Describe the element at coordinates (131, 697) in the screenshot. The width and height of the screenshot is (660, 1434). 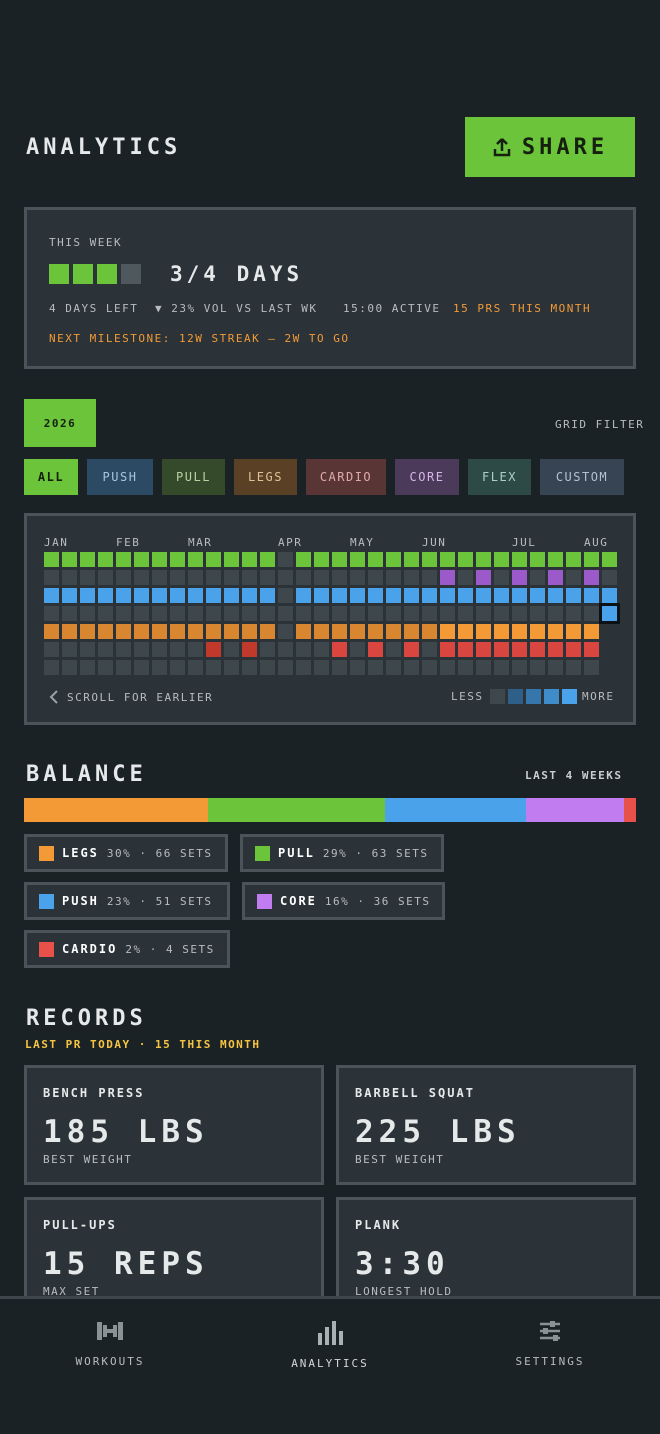
I see `scroll-hint: SCROLL FOR EARLIER` at that location.